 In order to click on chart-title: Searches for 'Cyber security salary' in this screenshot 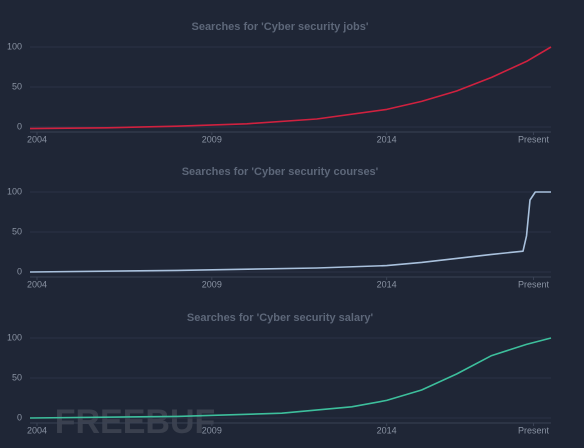, I will do `click(280, 318)`.